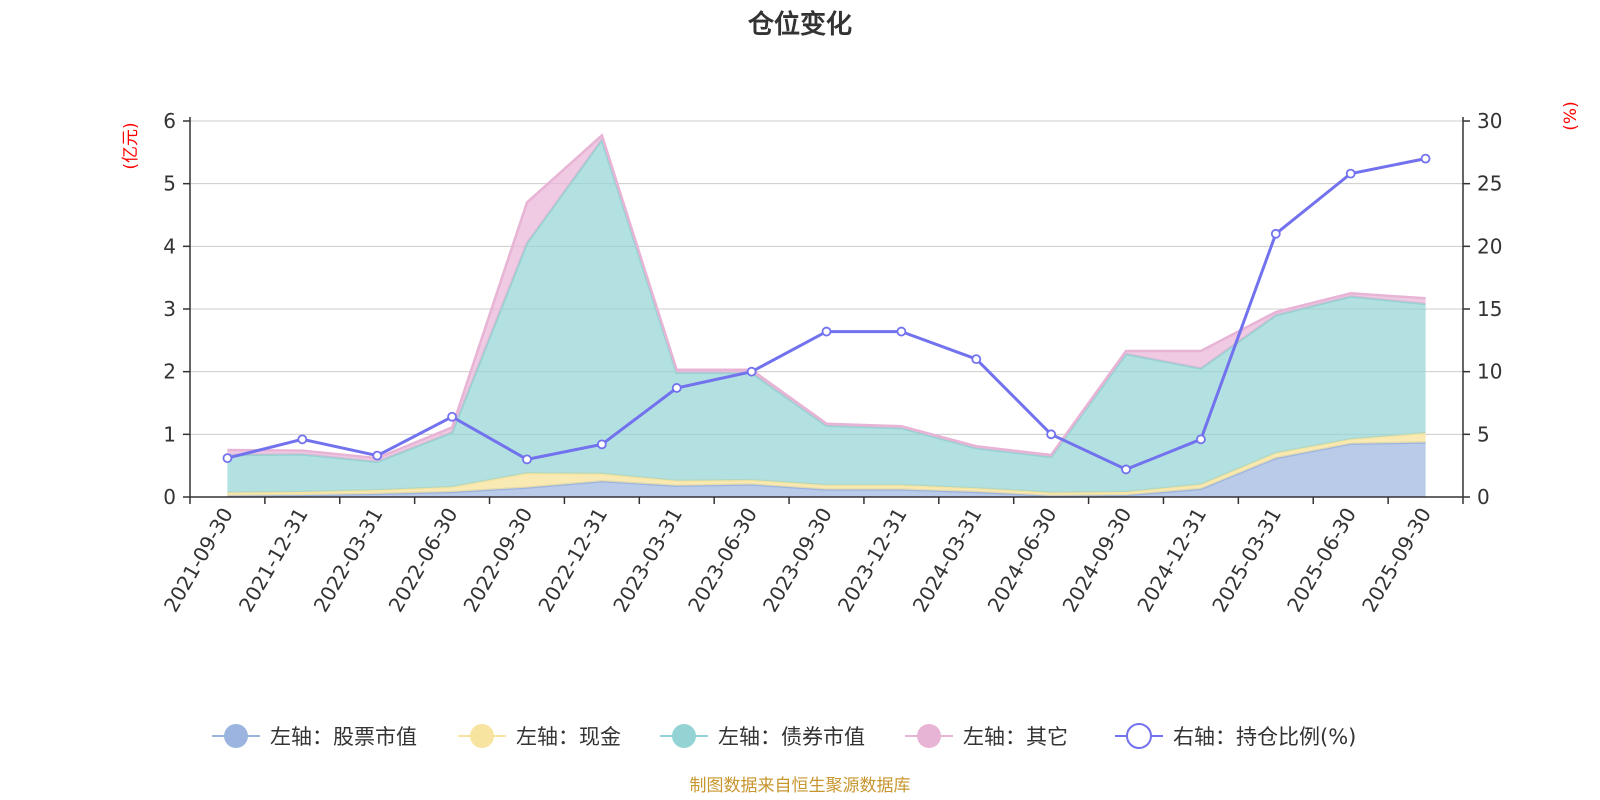 Image resolution: width=1600 pixels, height=800 pixels. Describe the element at coordinates (169, 309) in the screenshot. I see `left-tick-label: 3` at that location.